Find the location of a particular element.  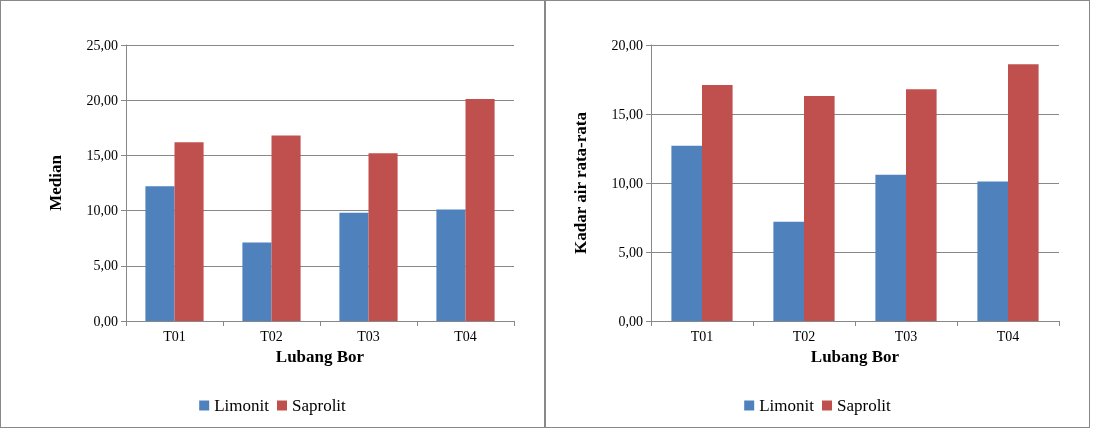

y-axis-title: Median is located at coordinates (55, 182).